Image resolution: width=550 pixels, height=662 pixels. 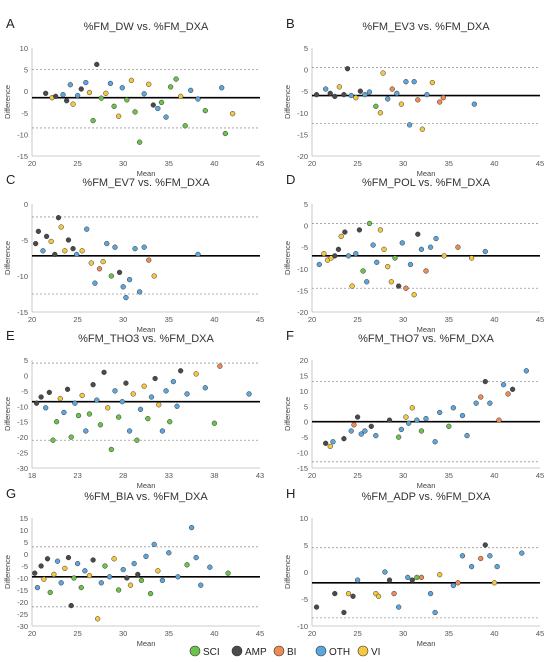 What do you see at coordinates (22, 626) in the screenshot?
I see `y-tick-label: -30` at bounding box center [22, 626].